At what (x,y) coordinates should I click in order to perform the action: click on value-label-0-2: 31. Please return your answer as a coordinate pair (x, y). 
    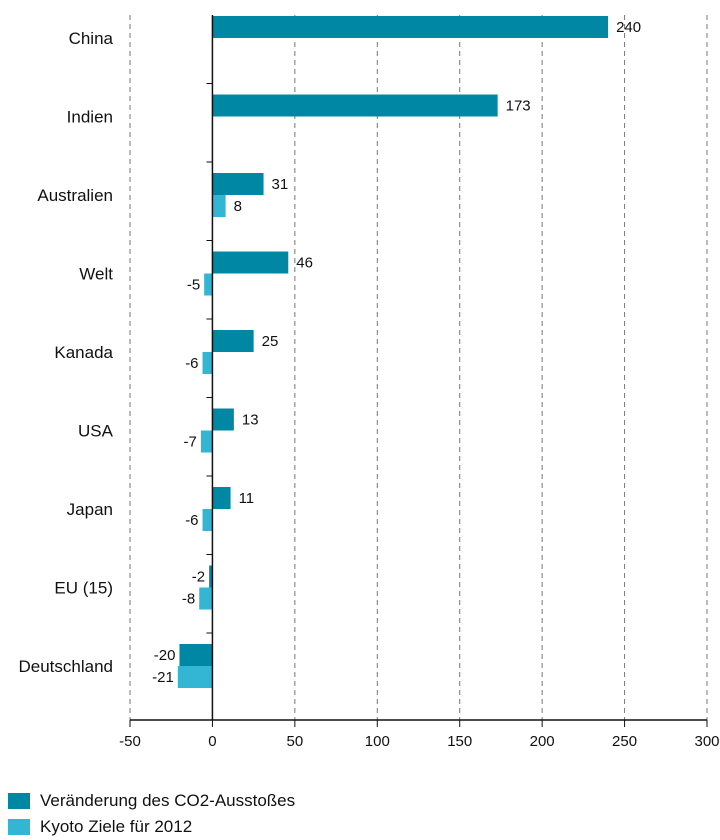
    Looking at the image, I should click on (280, 184).